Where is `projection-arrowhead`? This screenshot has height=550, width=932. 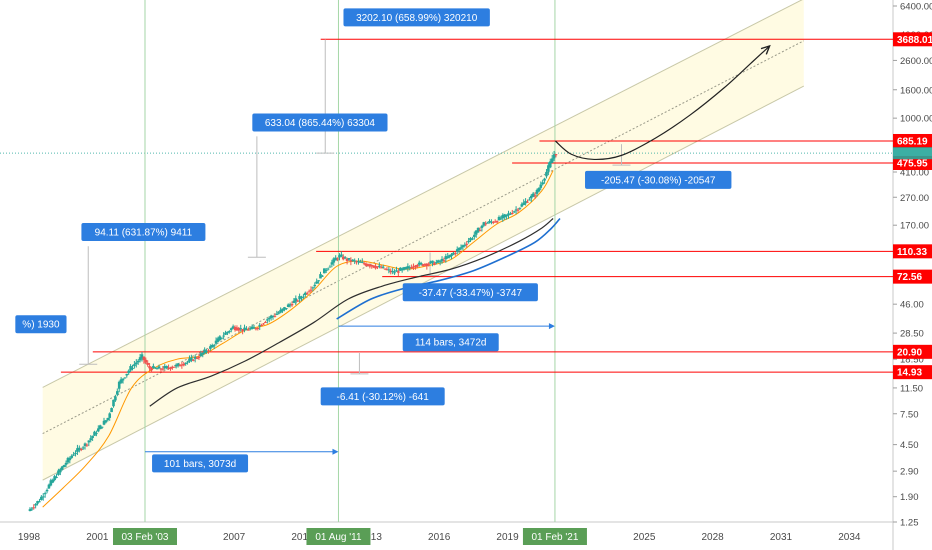 projection-arrowhead is located at coordinates (765, 49).